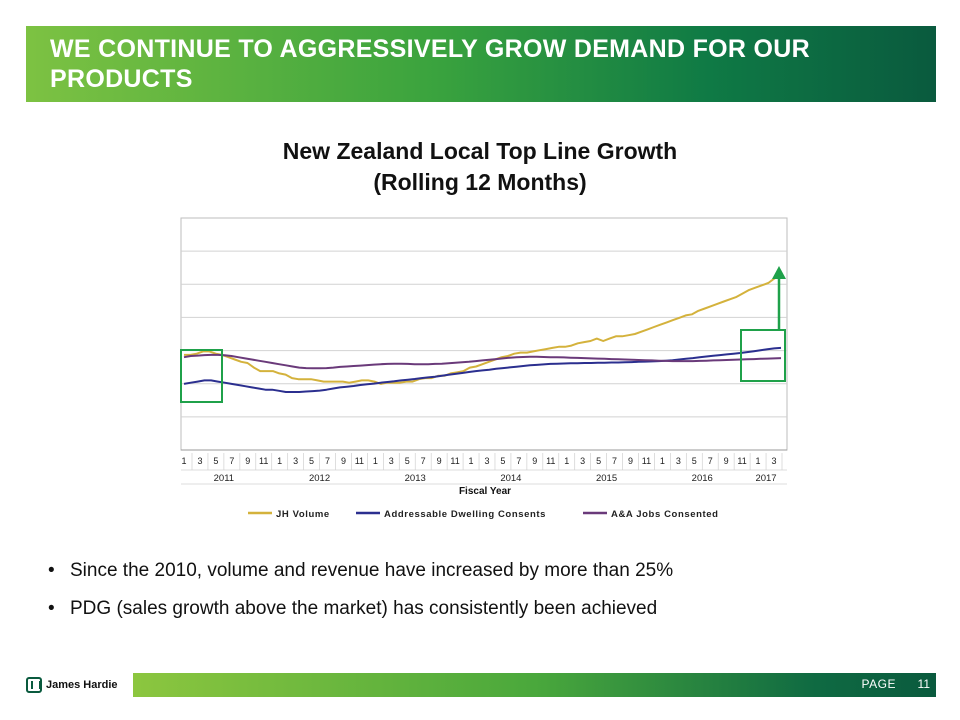 The height and width of the screenshot is (720, 960). Describe the element at coordinates (765, 478) in the screenshot. I see `x-year-label: 2017` at that location.